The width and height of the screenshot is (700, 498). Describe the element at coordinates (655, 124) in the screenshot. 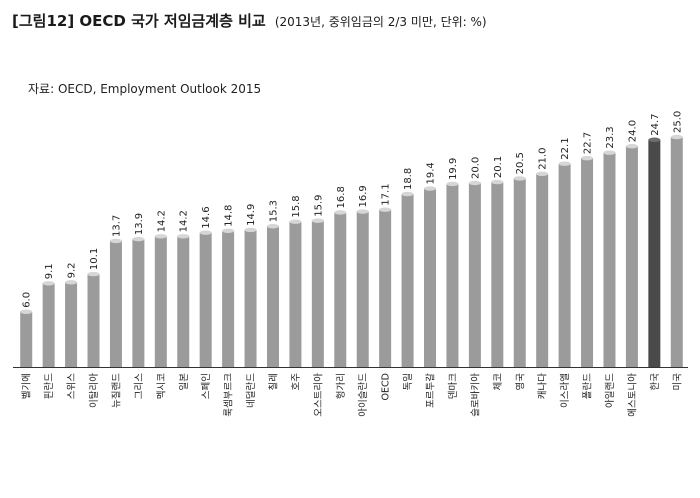

I see `bar-value-label: 24.7` at that location.